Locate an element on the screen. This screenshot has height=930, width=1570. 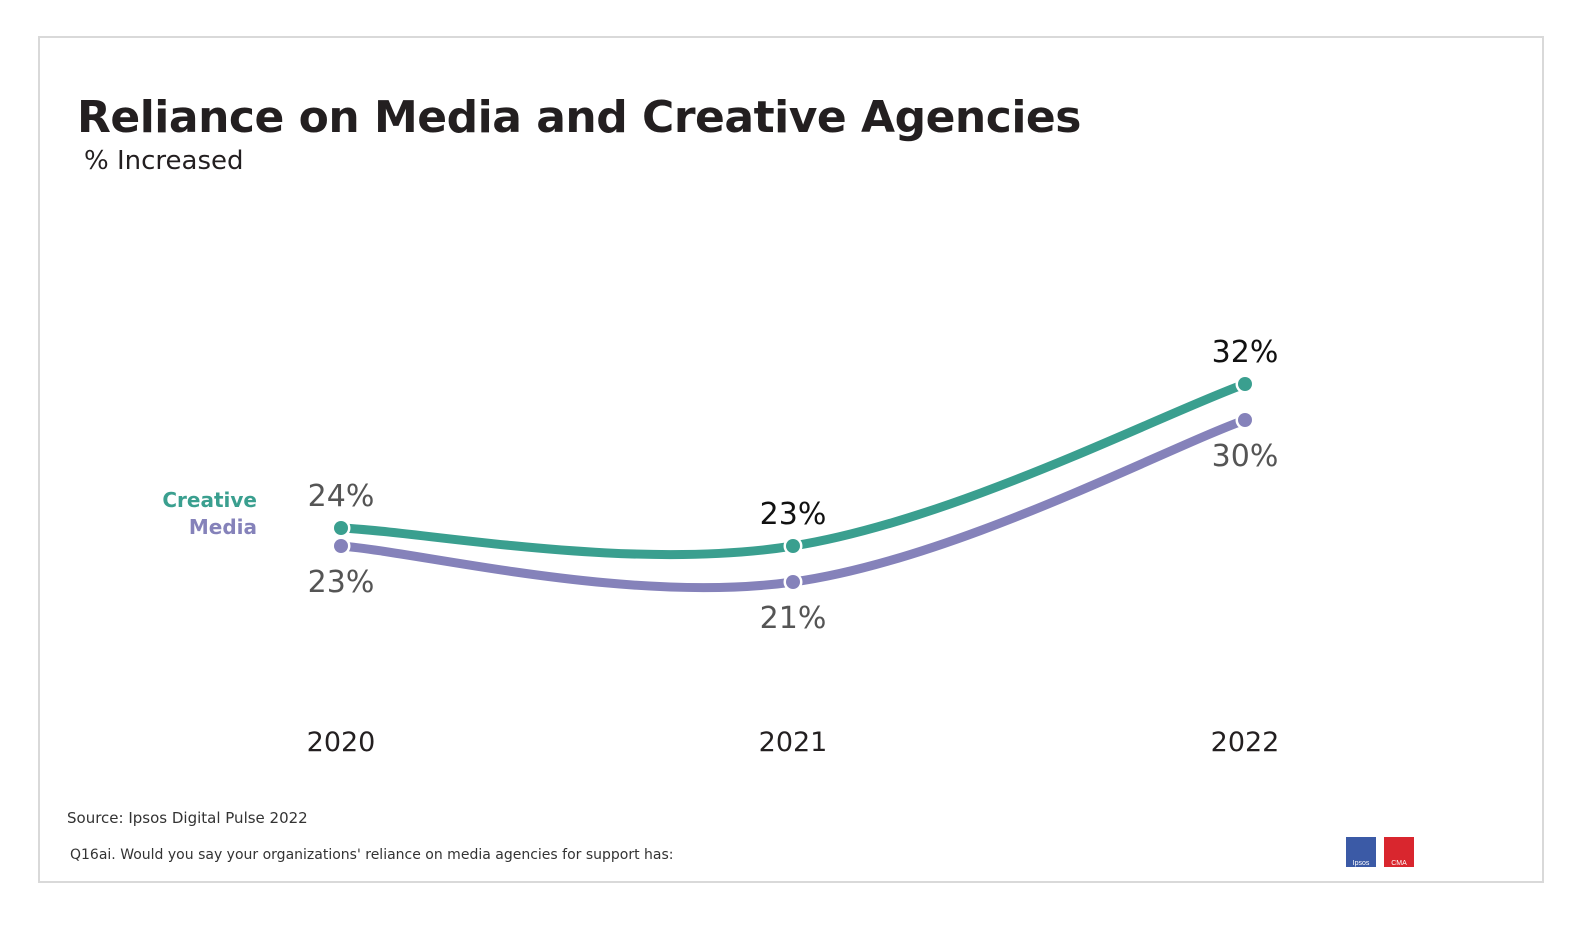
data-label-creative-2020: 24% is located at coordinates (341, 496).